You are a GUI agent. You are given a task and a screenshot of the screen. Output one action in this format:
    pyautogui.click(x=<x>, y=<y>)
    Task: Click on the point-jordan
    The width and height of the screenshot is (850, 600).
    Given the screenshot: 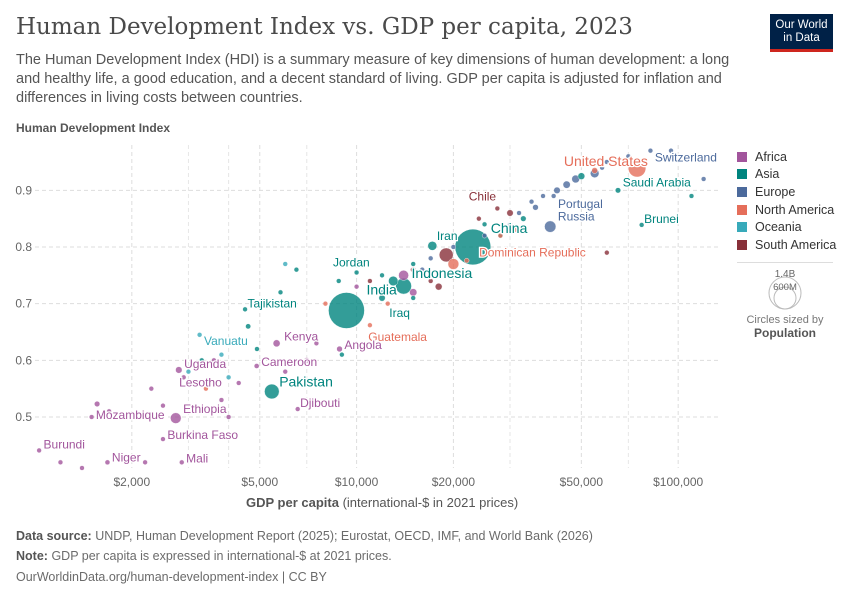 What is the action you would take?
    pyautogui.click(x=356, y=272)
    